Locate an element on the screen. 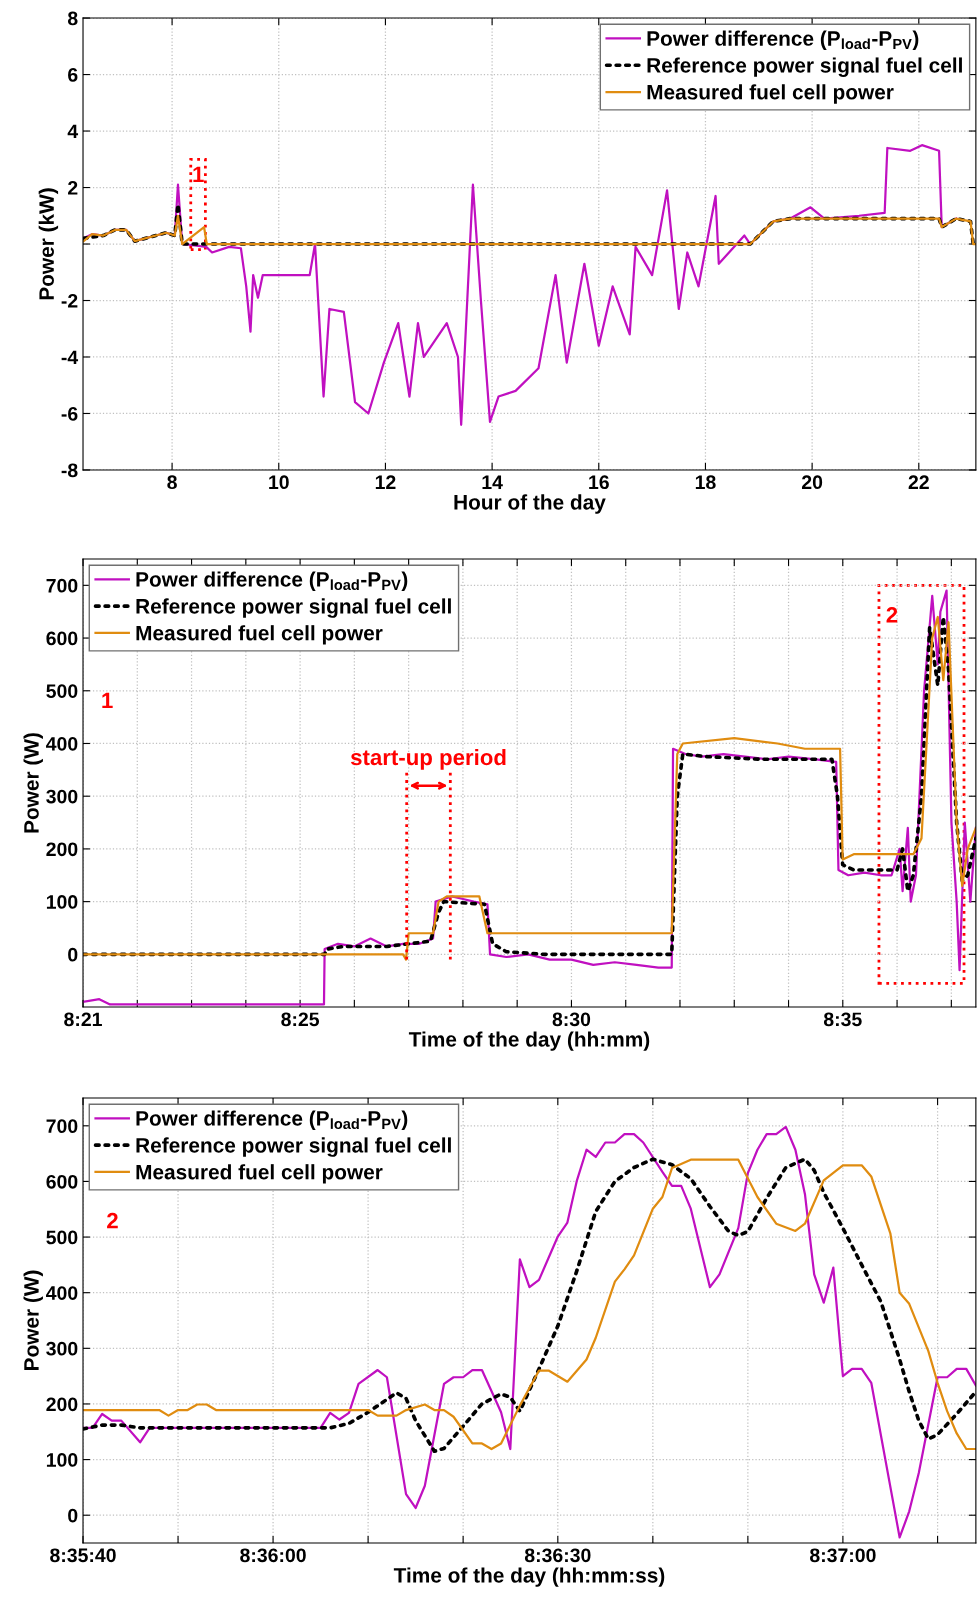 The width and height of the screenshot is (979, 1598). y-tick-label: 6 is located at coordinates (73, 75).